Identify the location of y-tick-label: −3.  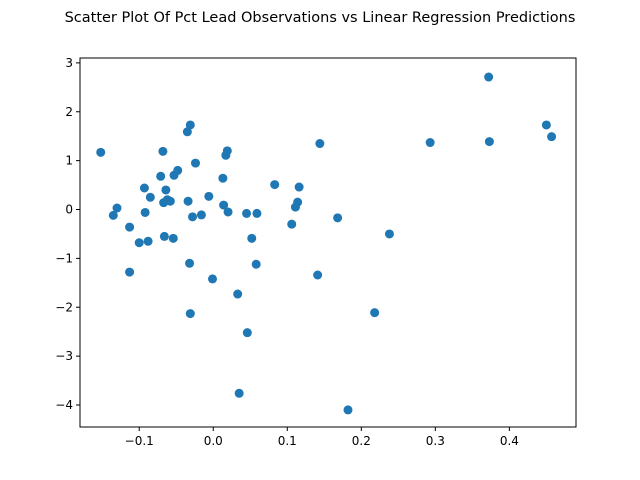
(64, 356).